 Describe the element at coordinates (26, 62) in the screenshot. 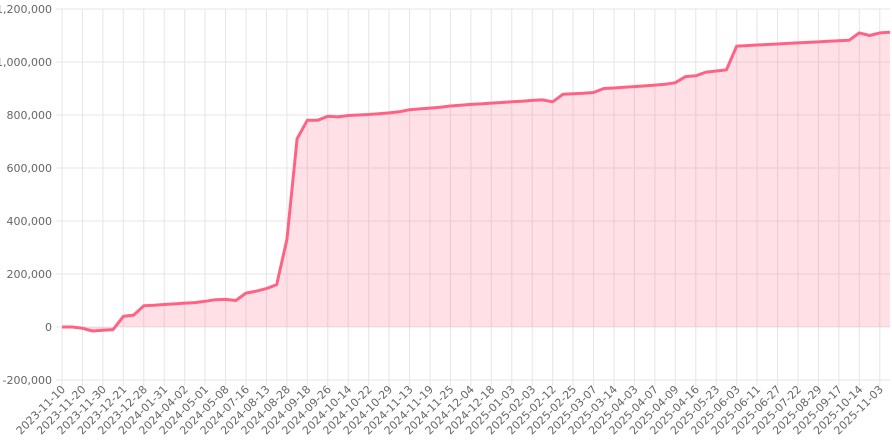

I see `y-tick-label: 1,000,000` at that location.